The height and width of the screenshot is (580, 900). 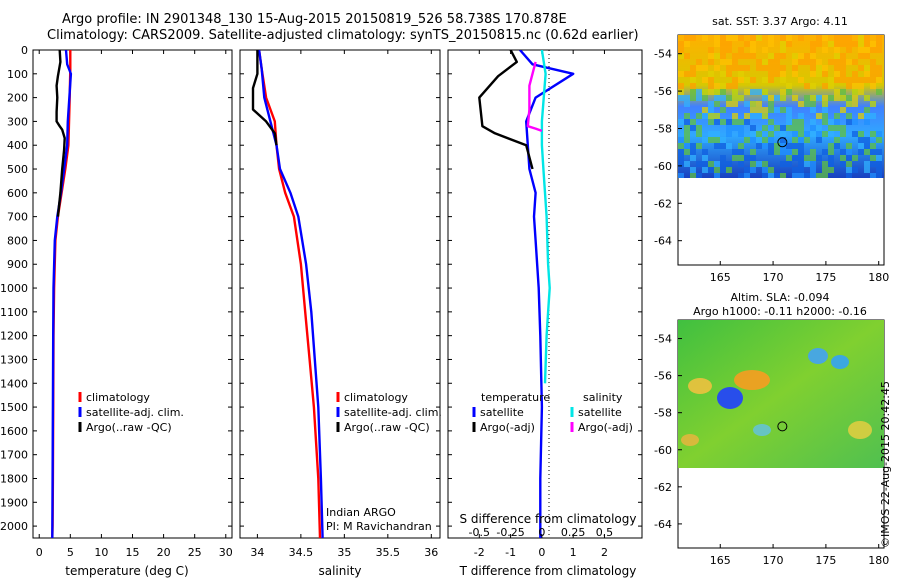 What do you see at coordinates (573, 532) in the screenshot?
I see `s-difference-tick-label: 0.25` at bounding box center [573, 532].